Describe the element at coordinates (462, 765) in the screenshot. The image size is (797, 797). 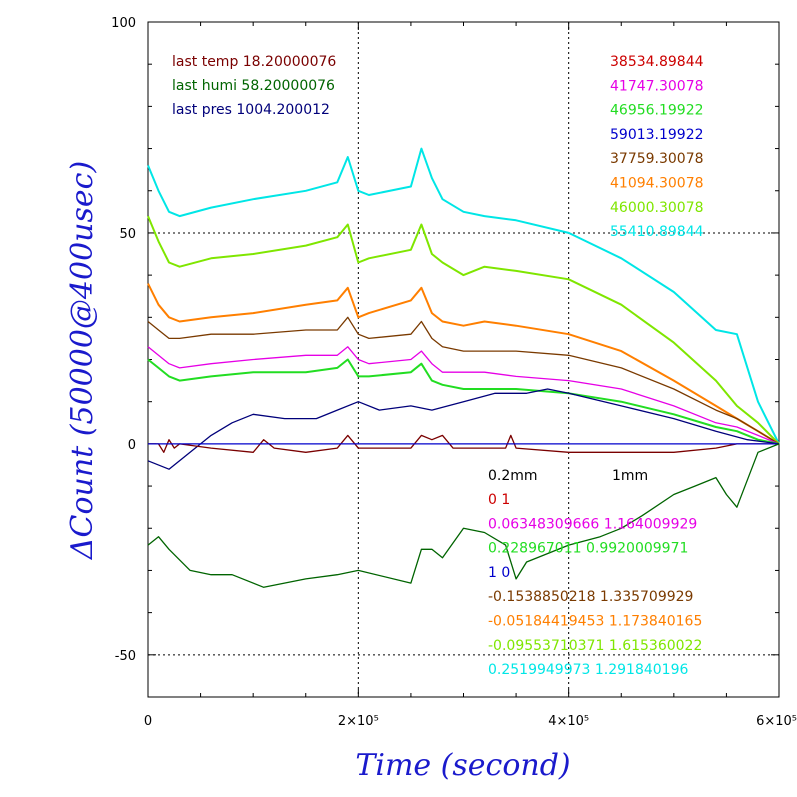
I see `x-axis-title: Time (second)` at that location.